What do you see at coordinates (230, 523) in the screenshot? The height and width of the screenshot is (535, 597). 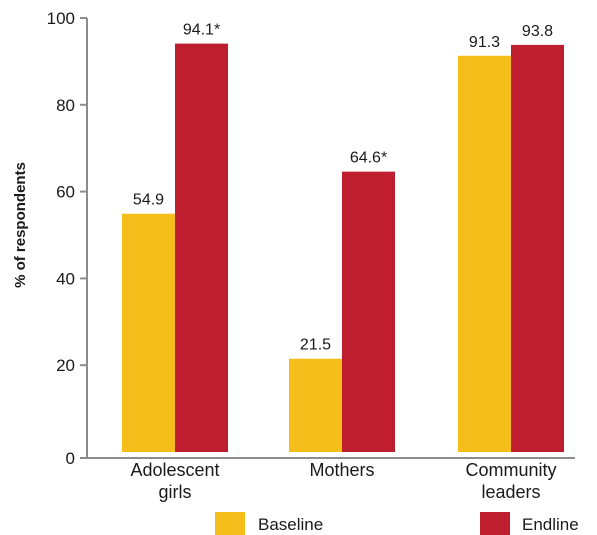 I see `legend-swatch-baseline` at bounding box center [230, 523].